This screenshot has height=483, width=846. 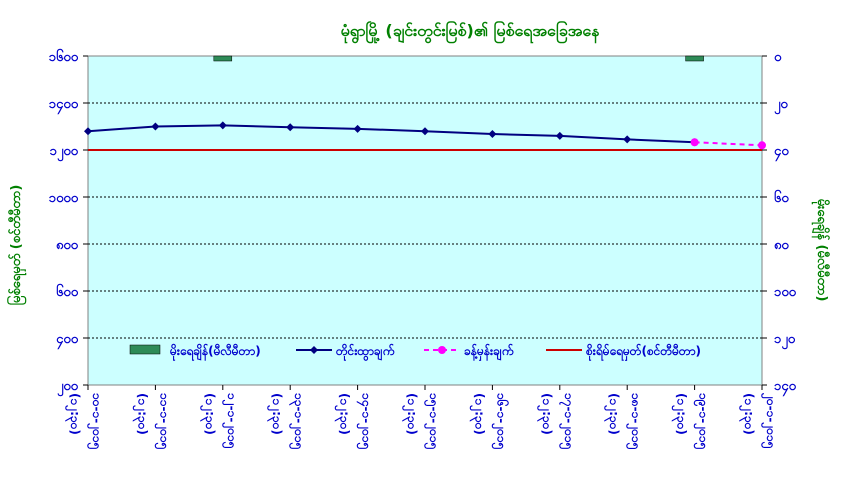 I want to click on left-tick-label: ၁၀၀၀, so click(x=64, y=198).